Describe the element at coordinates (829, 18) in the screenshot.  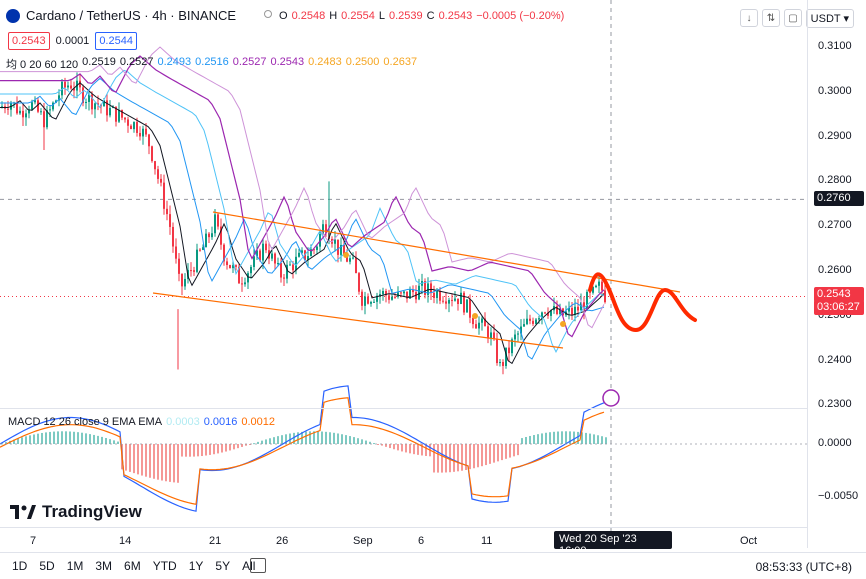
I see `currency-select: USDT ▾` at that location.